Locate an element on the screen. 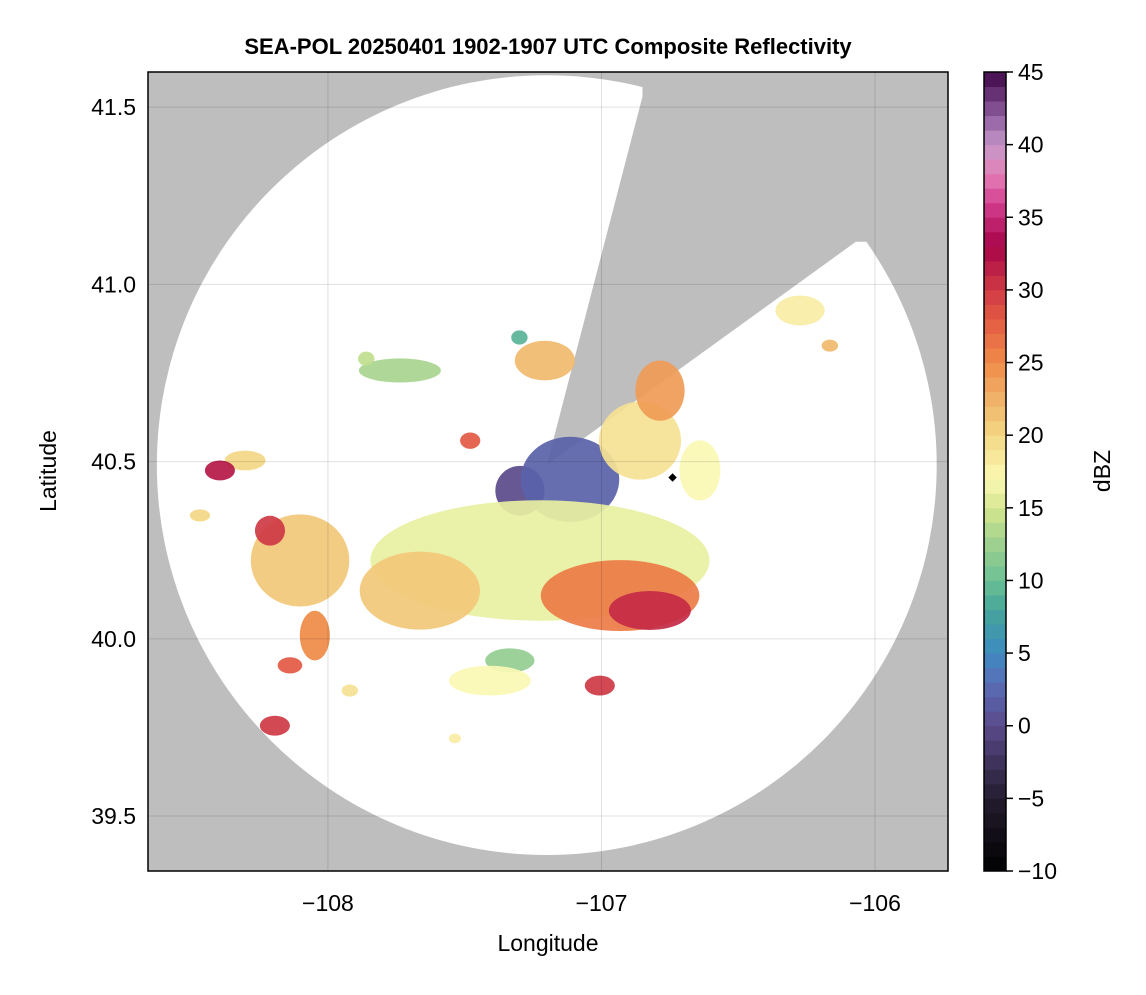 This screenshot has height=995, width=1146. colorbar-frame is located at coordinates (995, 471).